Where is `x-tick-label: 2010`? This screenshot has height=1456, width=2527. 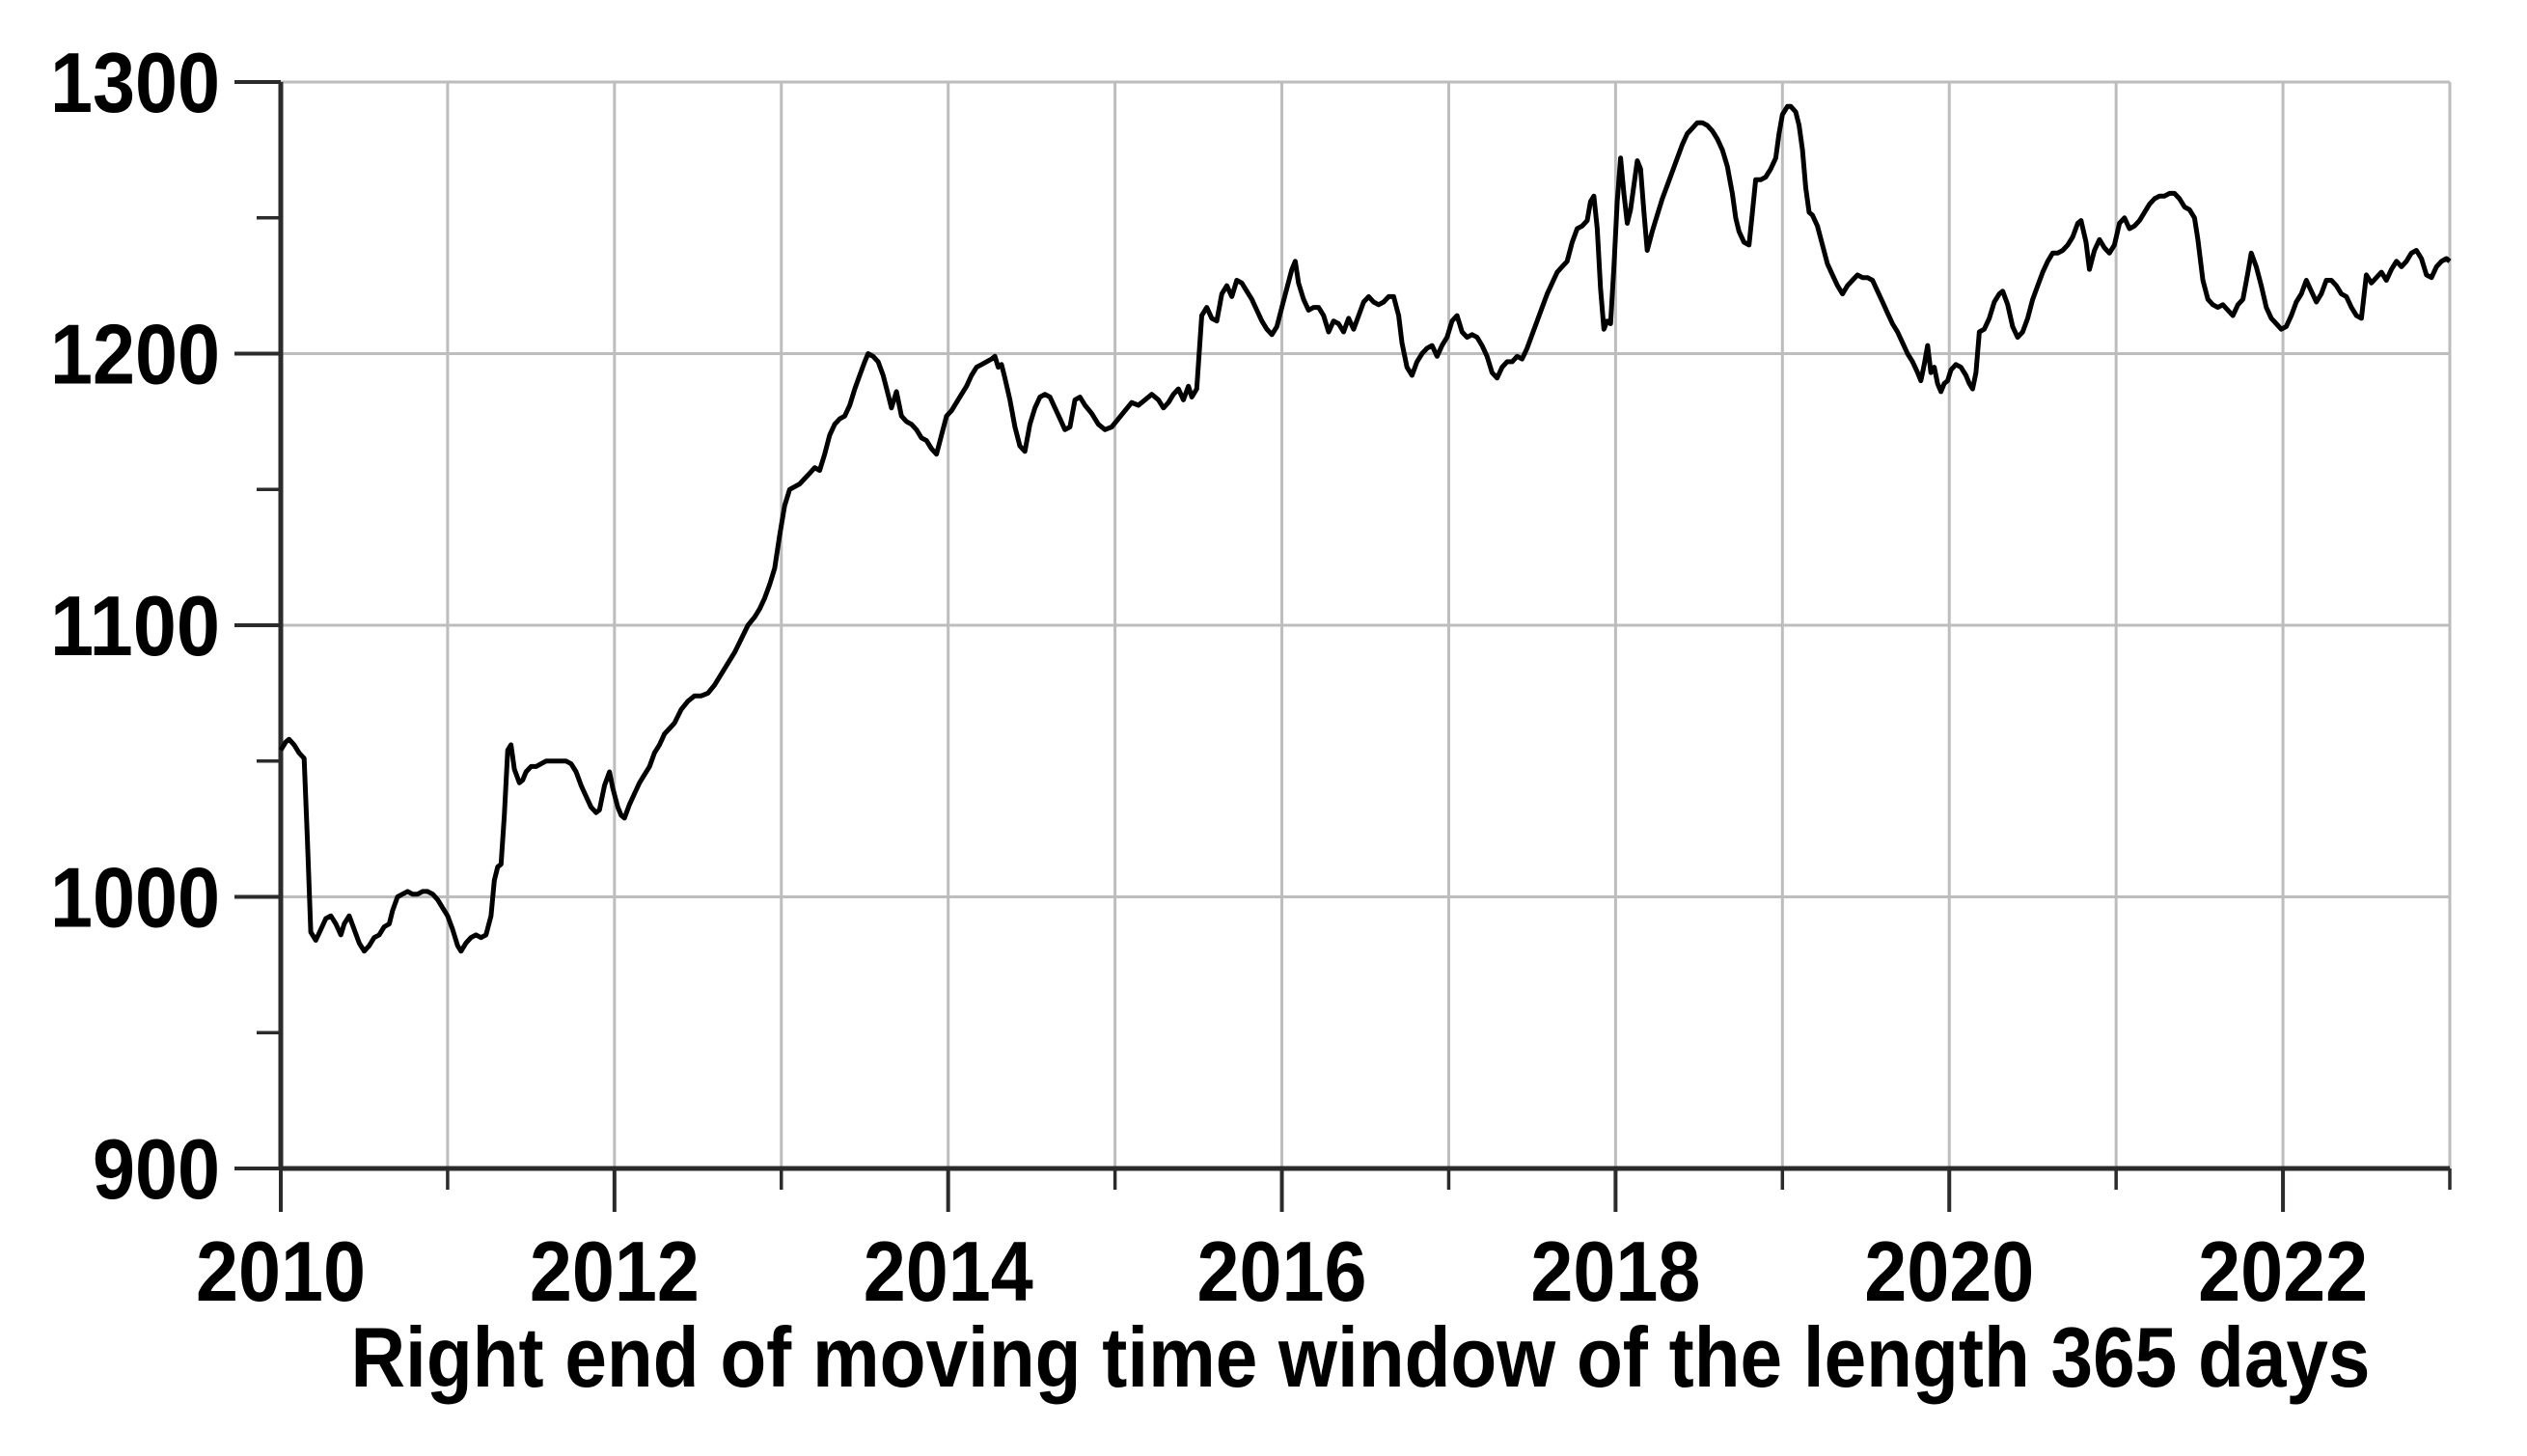
x-tick-label: 2010 is located at coordinates (281, 1271).